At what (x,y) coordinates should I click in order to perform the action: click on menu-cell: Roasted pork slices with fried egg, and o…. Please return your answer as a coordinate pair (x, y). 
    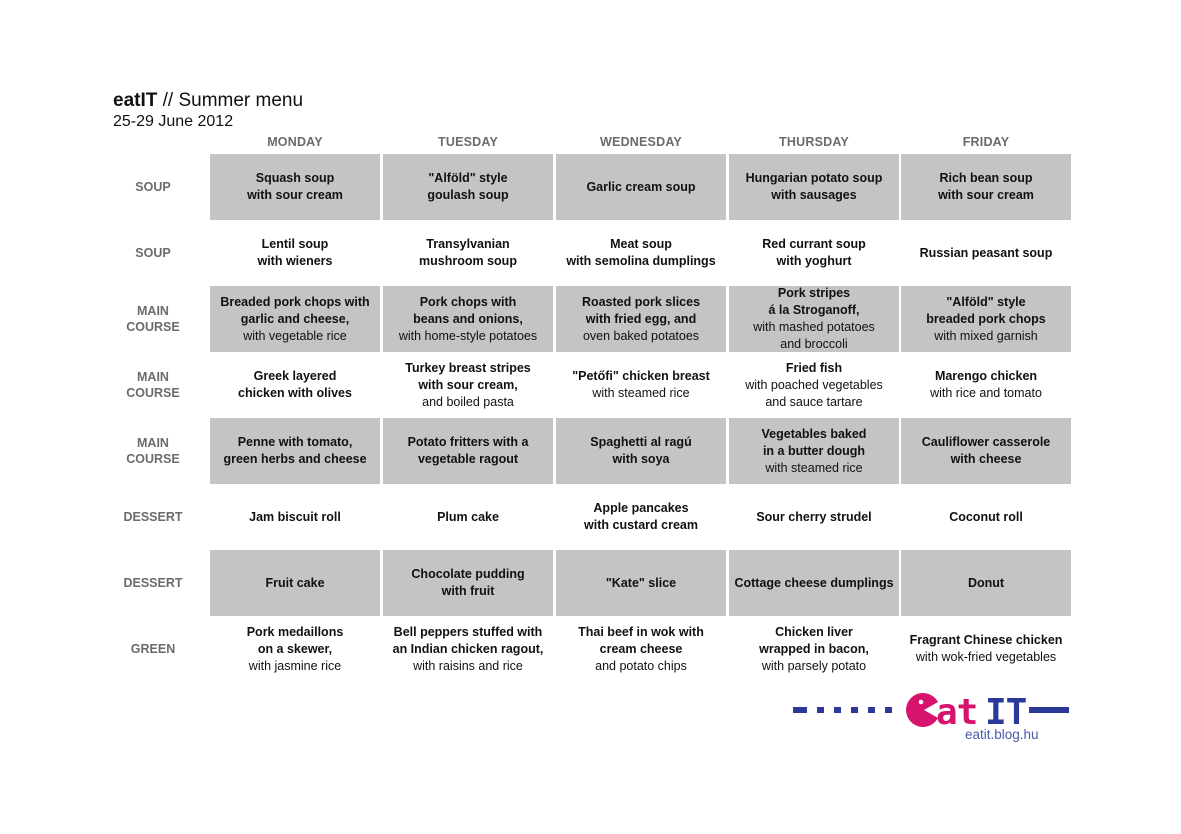
    Looking at the image, I should click on (641, 319).